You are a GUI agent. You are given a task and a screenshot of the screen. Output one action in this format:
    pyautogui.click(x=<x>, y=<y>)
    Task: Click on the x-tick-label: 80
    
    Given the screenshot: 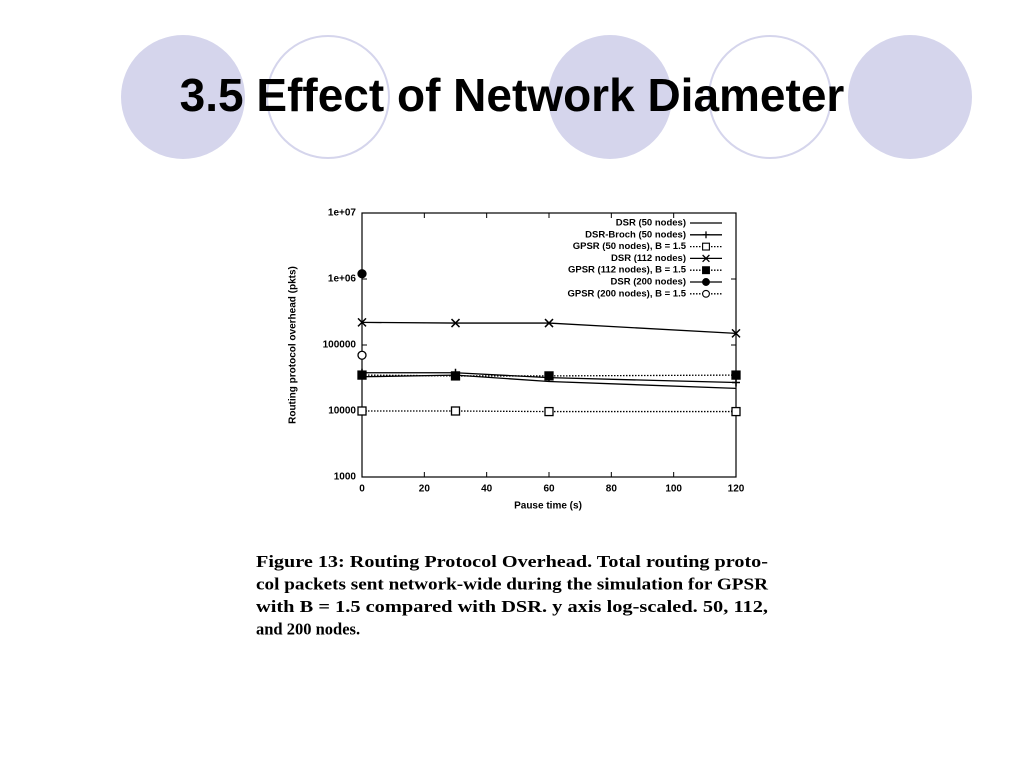 What is the action you would take?
    pyautogui.click(x=612, y=489)
    